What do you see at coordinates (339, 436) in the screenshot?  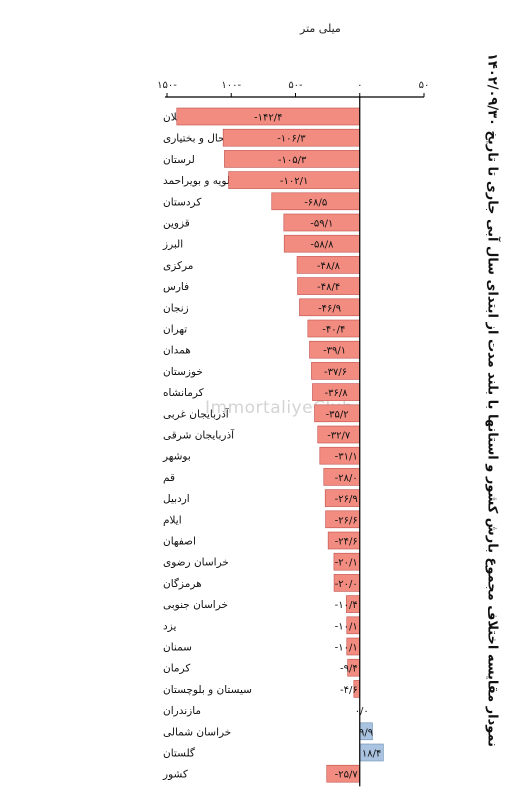 I see `data-label: -۳۲/۷` at bounding box center [339, 436].